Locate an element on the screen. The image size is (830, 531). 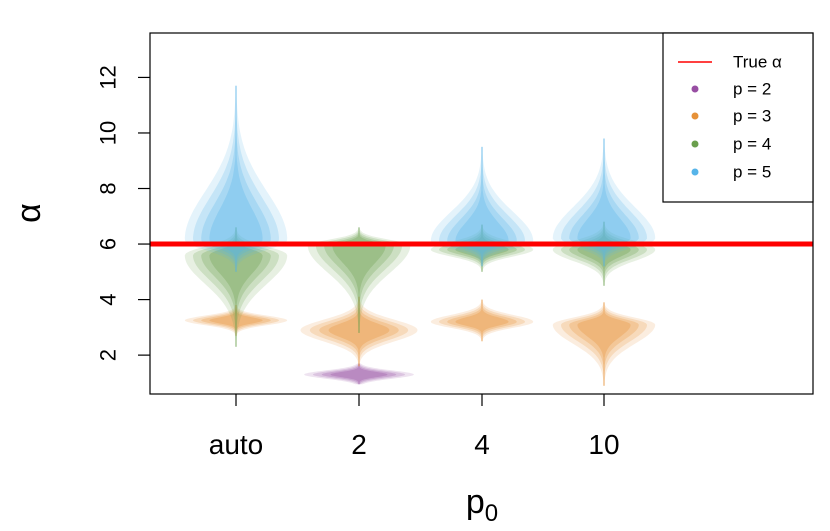
violin-p5-4-layer0 is located at coordinates (482, 206).